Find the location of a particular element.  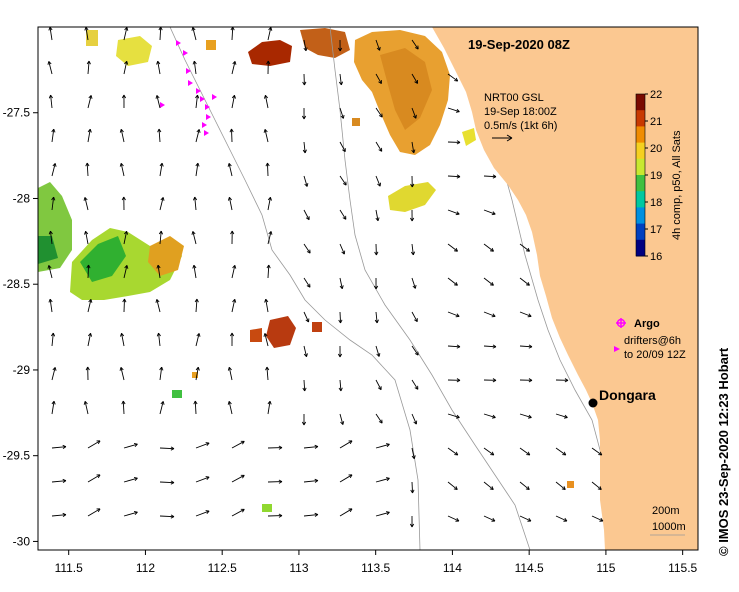

y-tick-label: -27.5 is located at coordinates (17, 113).